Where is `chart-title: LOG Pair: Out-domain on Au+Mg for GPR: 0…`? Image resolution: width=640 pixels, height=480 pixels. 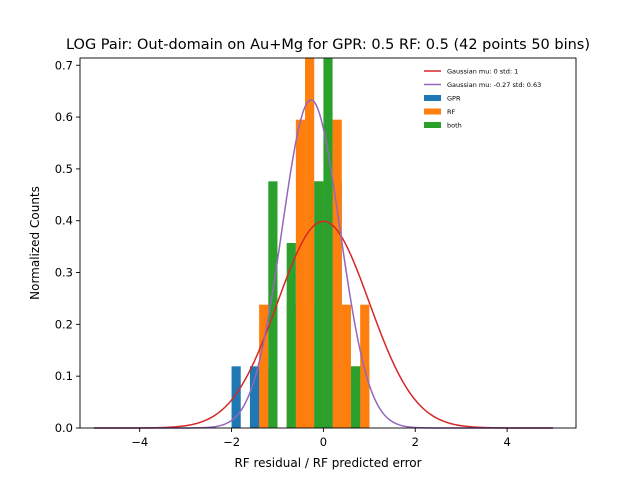
chart-title: LOG Pair: Out-domain on Au+Mg for GPR: 0… is located at coordinates (328, 45).